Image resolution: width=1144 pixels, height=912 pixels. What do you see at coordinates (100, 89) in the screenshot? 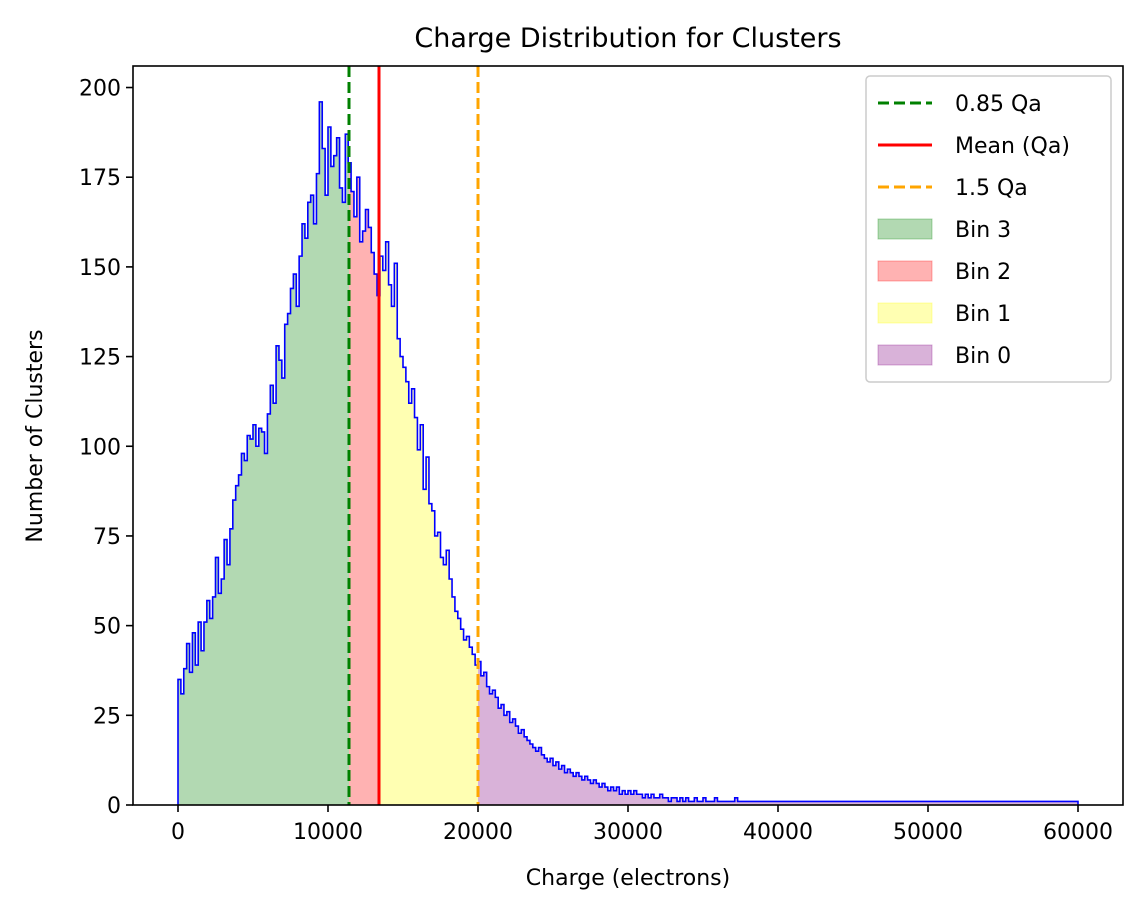
I see `y-tick-label: 200` at bounding box center [100, 89].